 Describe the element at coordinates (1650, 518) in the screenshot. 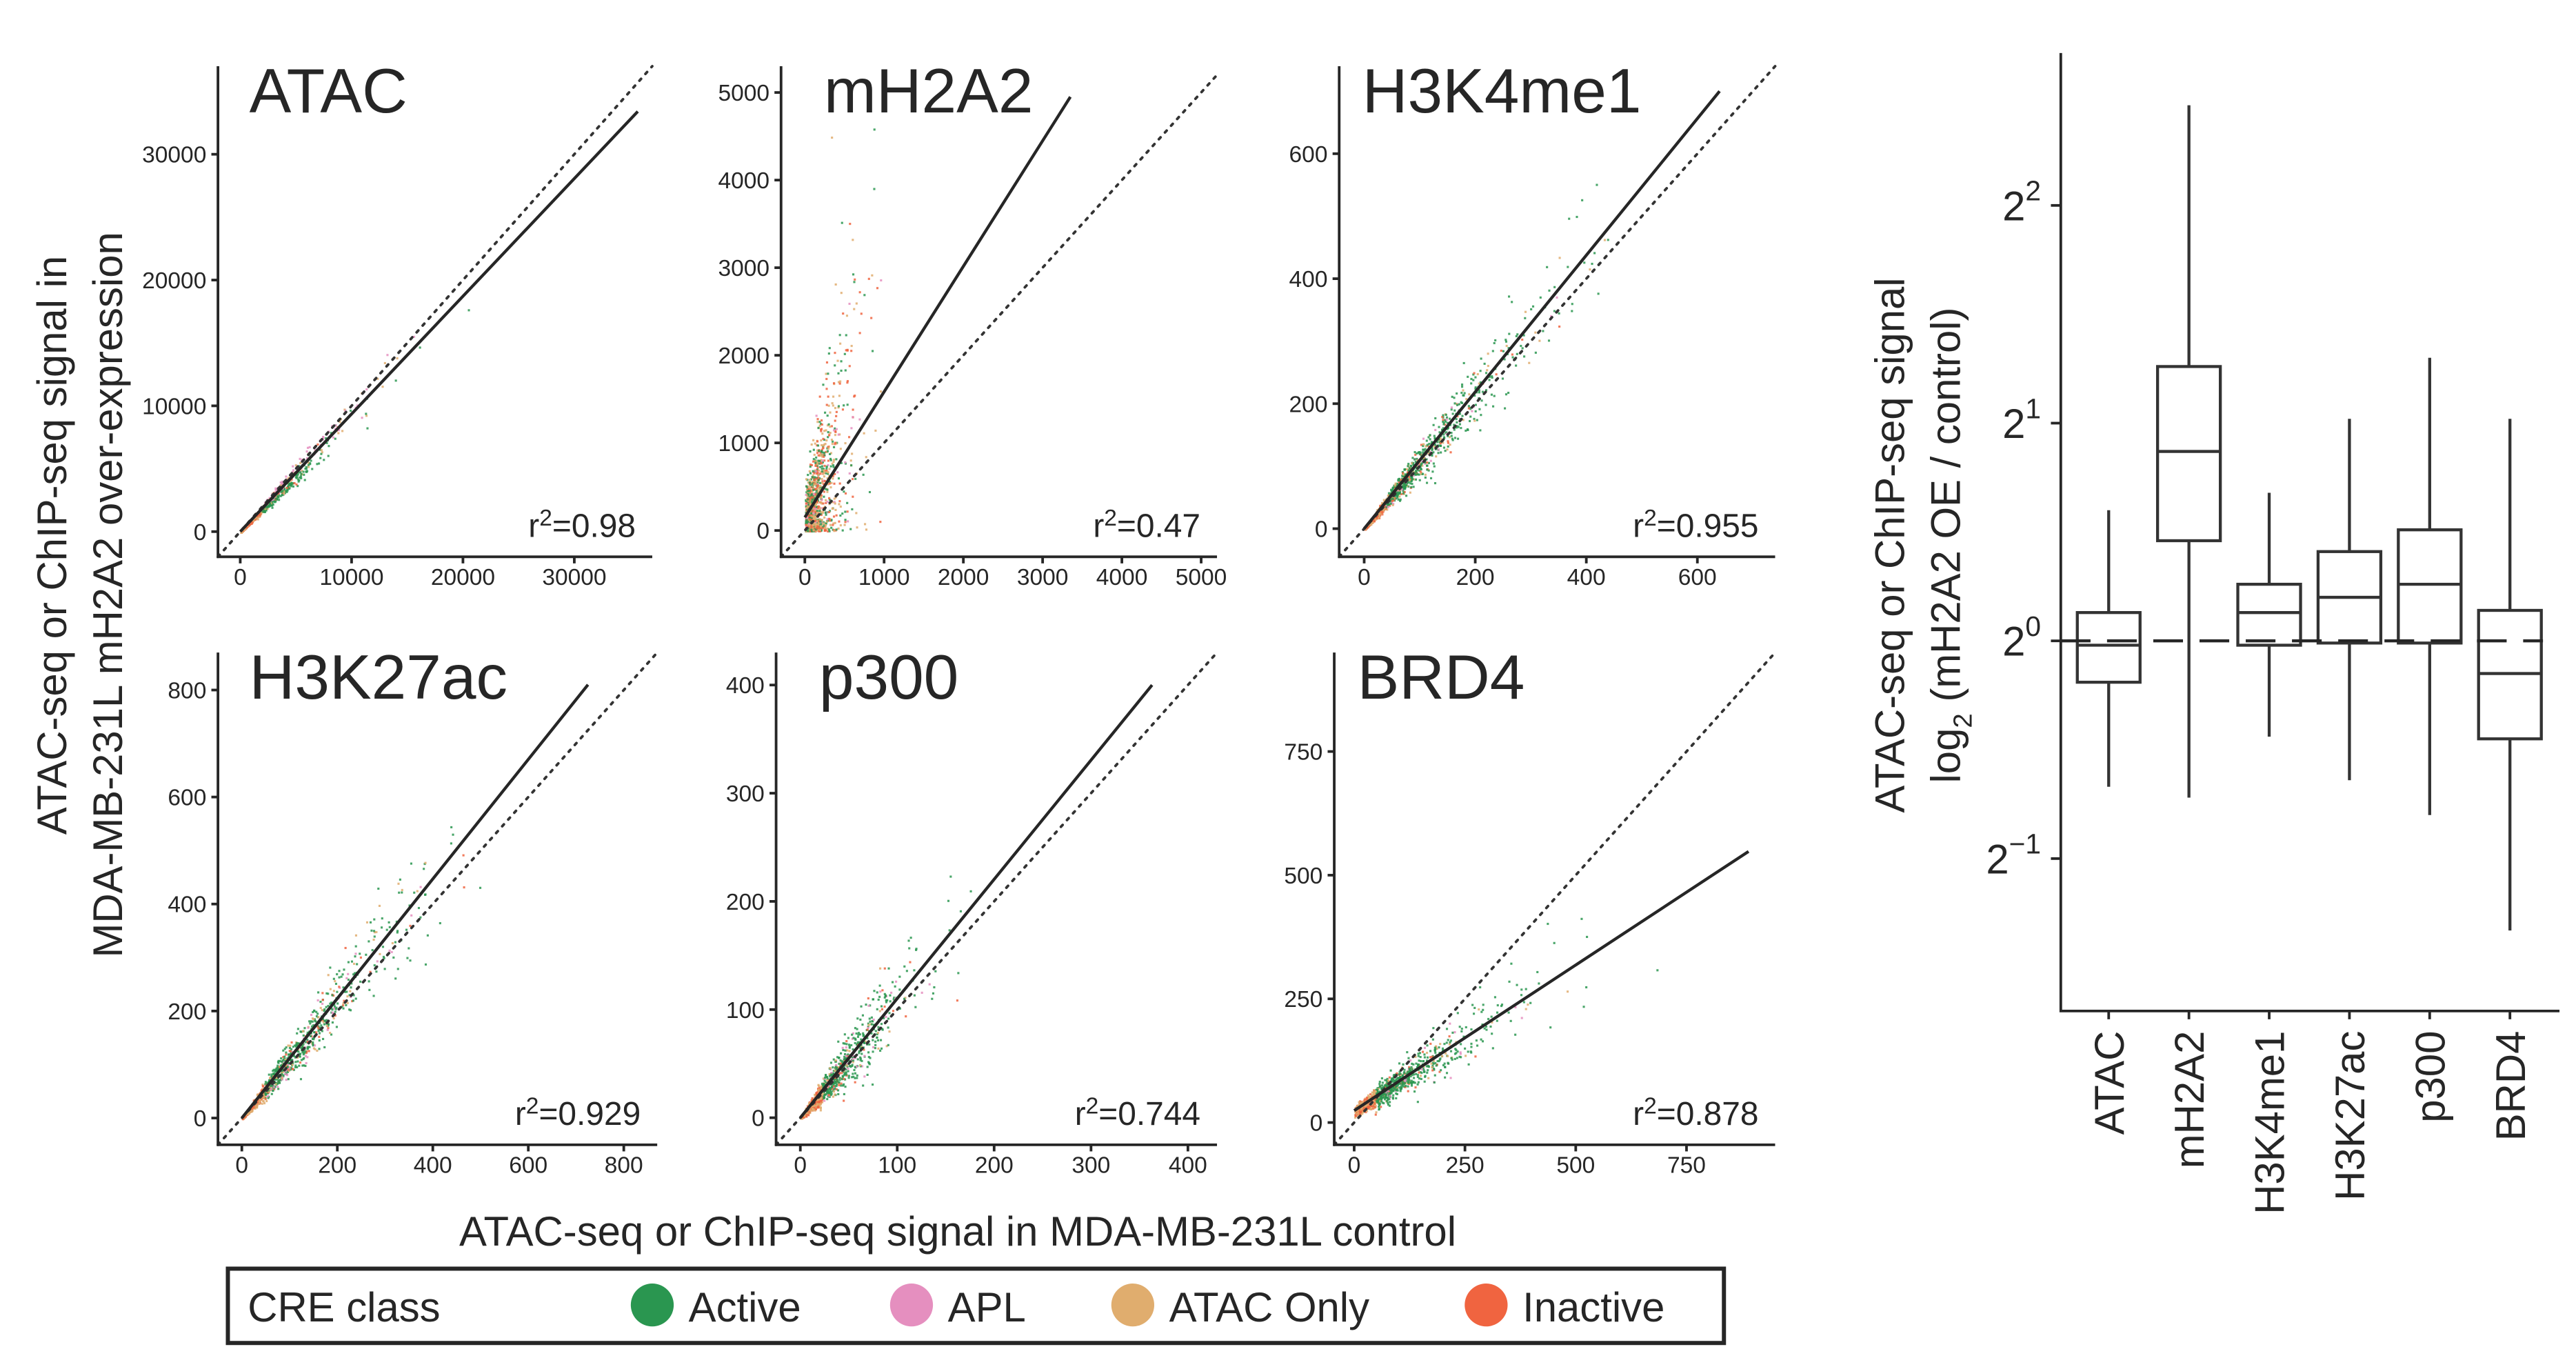

I see `r-superscript: 2` at that location.